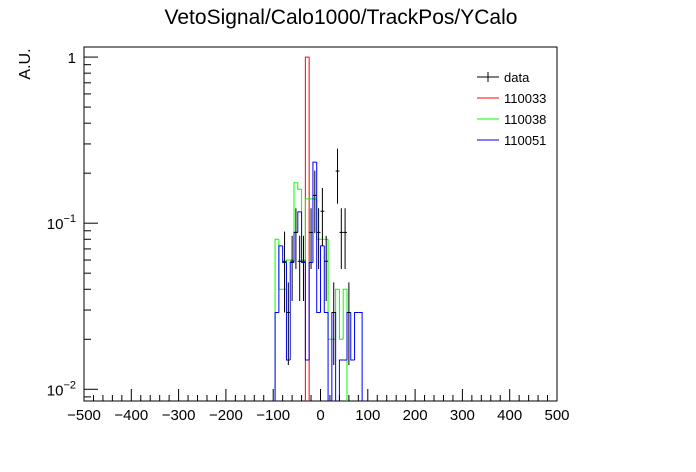  Describe the element at coordinates (462, 415) in the screenshot. I see `x-tick-label: 300` at that location.